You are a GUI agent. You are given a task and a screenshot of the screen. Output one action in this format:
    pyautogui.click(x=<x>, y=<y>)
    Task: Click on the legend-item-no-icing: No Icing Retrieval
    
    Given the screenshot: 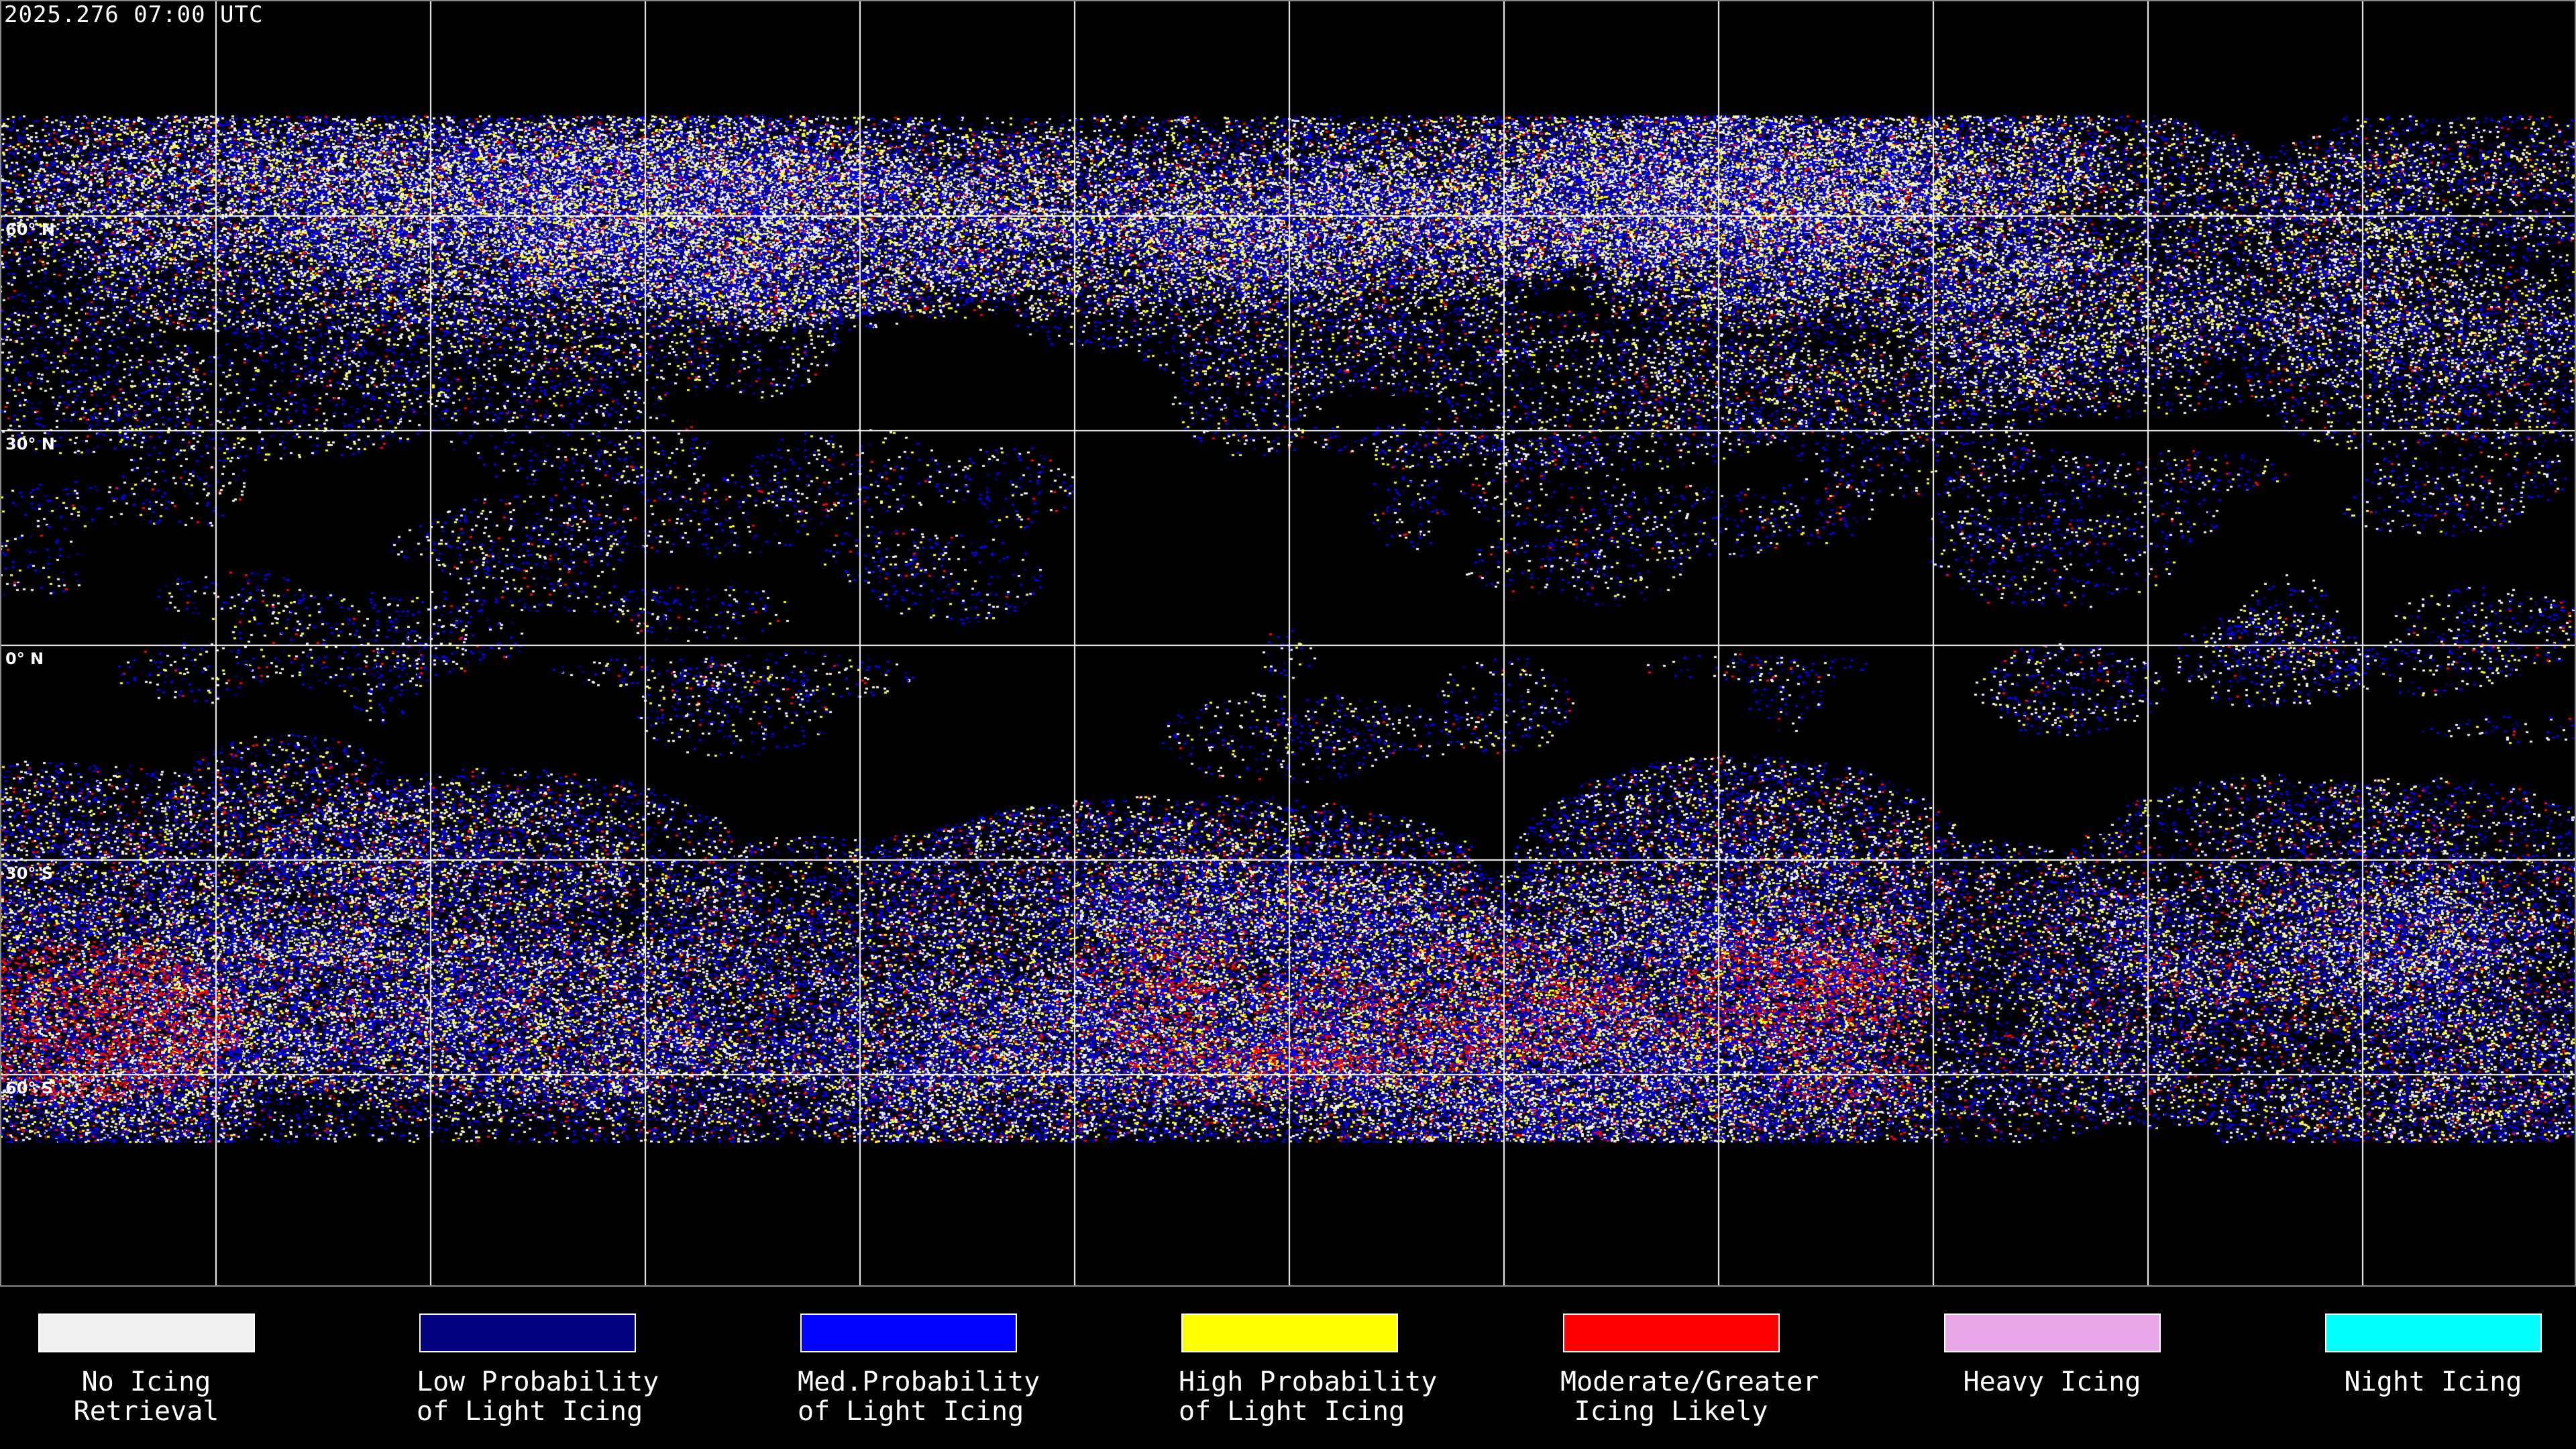 What is the action you would take?
    pyautogui.click(x=146, y=1369)
    